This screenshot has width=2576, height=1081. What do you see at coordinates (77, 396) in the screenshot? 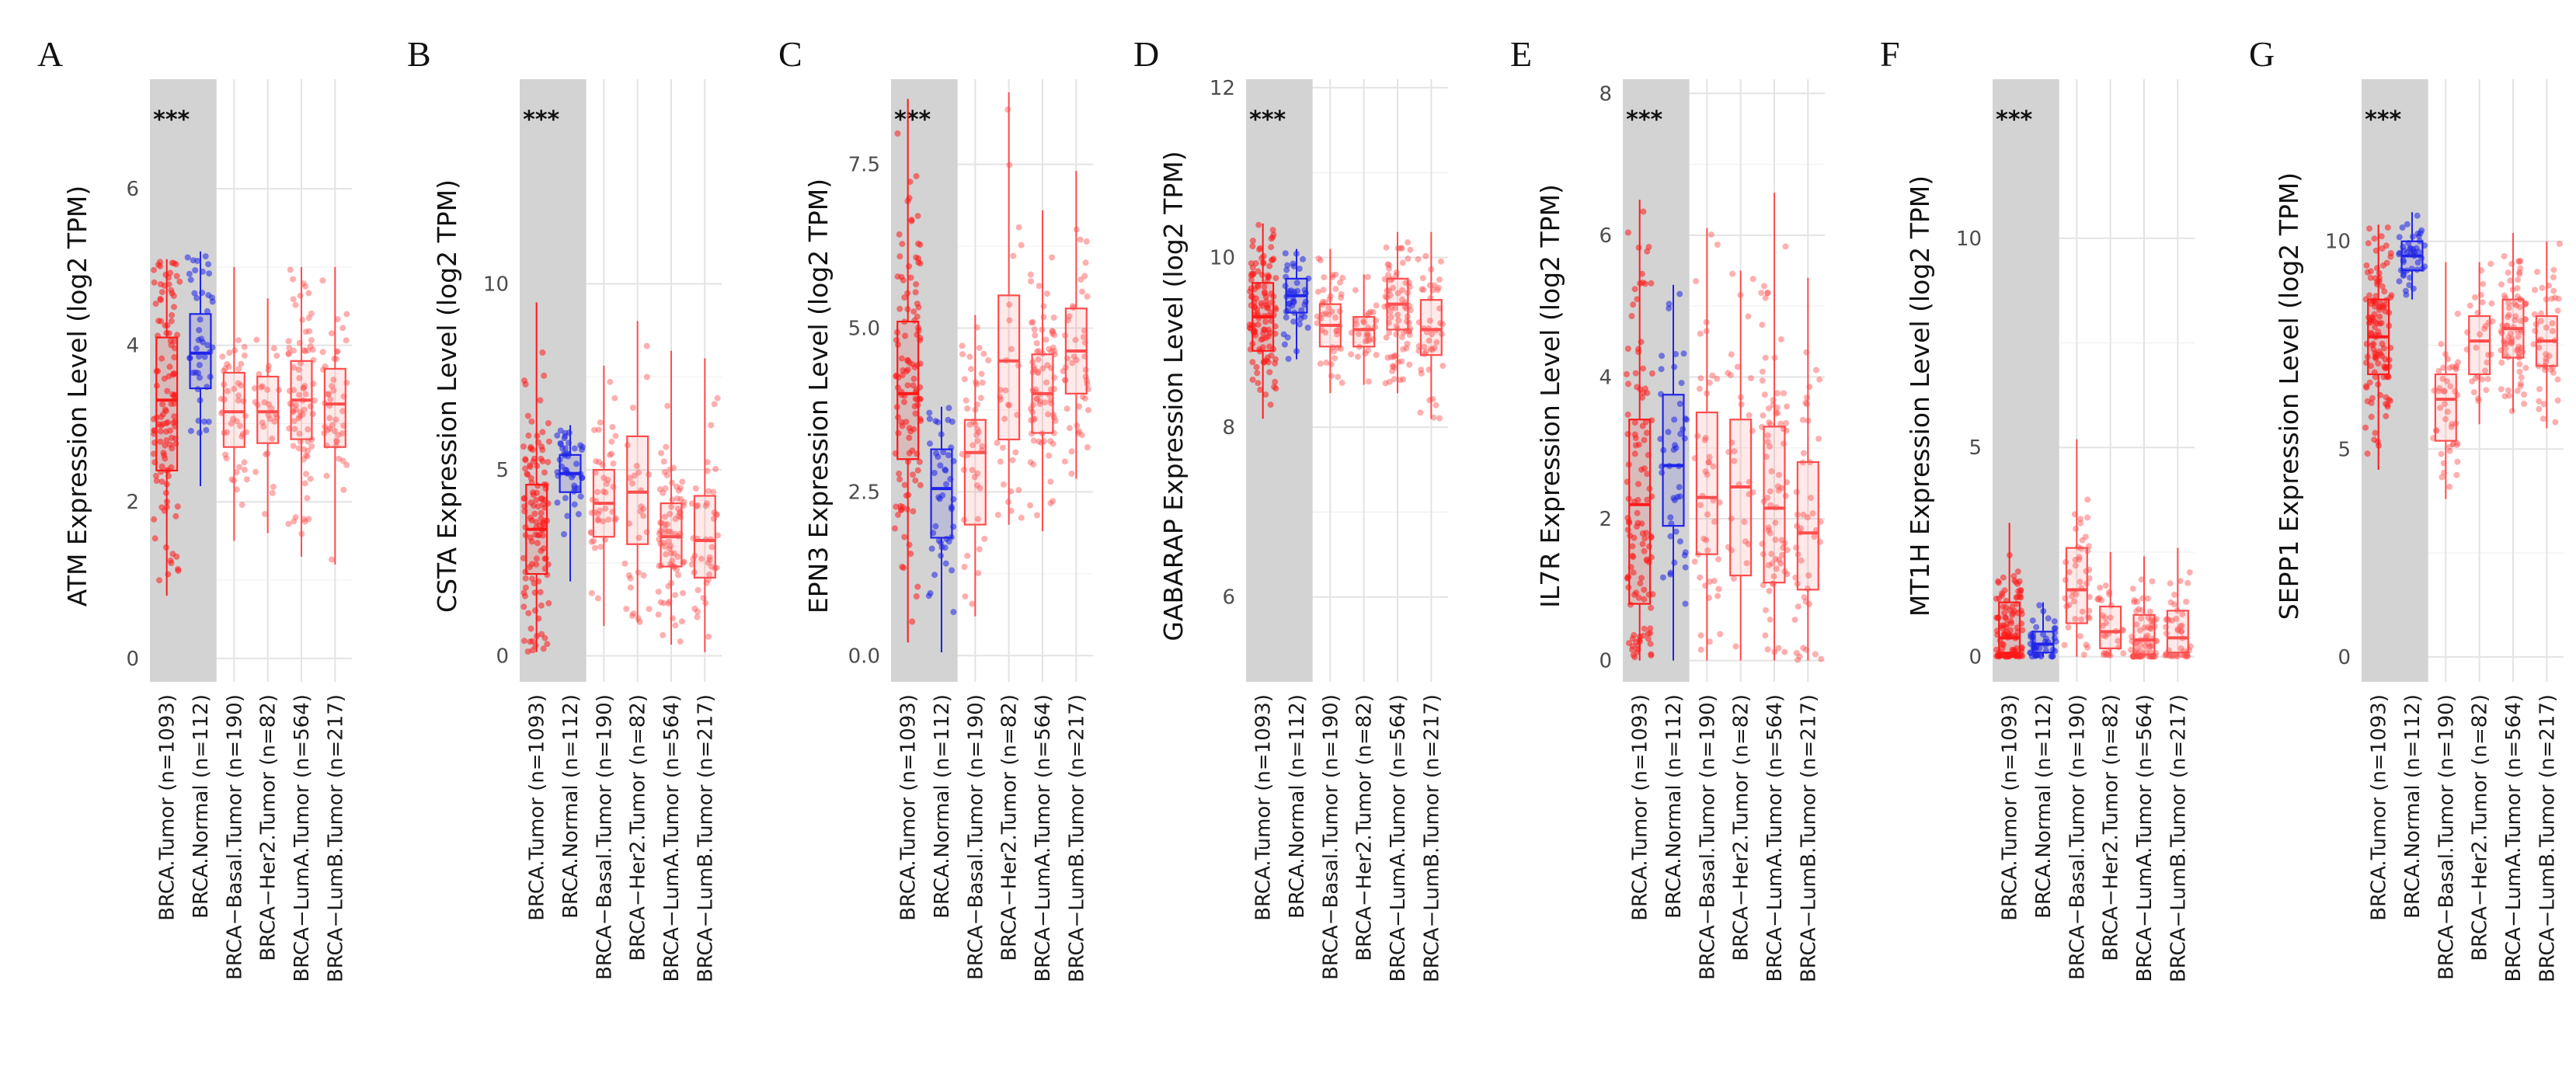
I see `y-axis-label: ATM Expression Level (log2 TPM)` at bounding box center [77, 396].